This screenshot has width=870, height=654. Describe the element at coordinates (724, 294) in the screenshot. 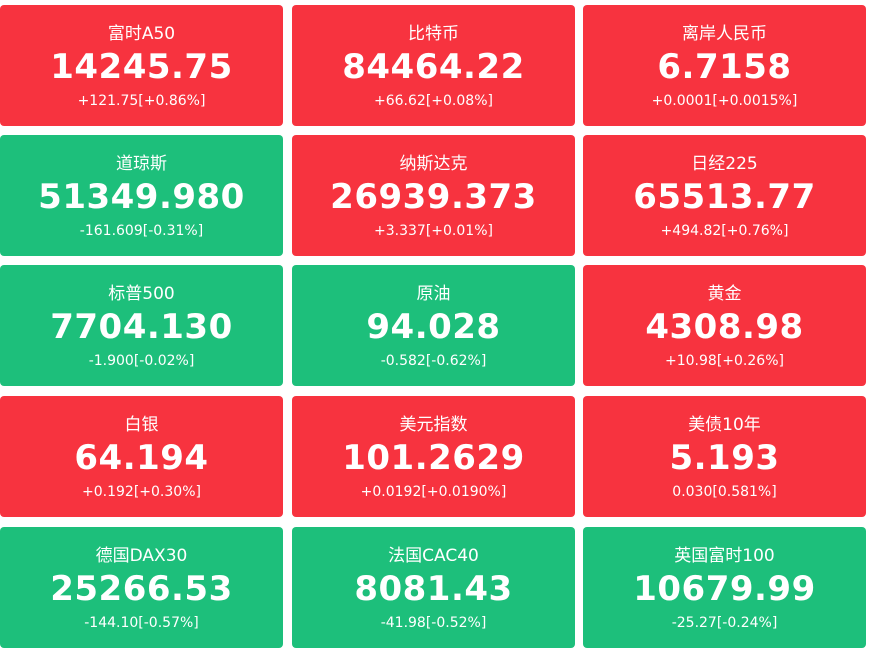

I see `quote-name: 黄金` at that location.